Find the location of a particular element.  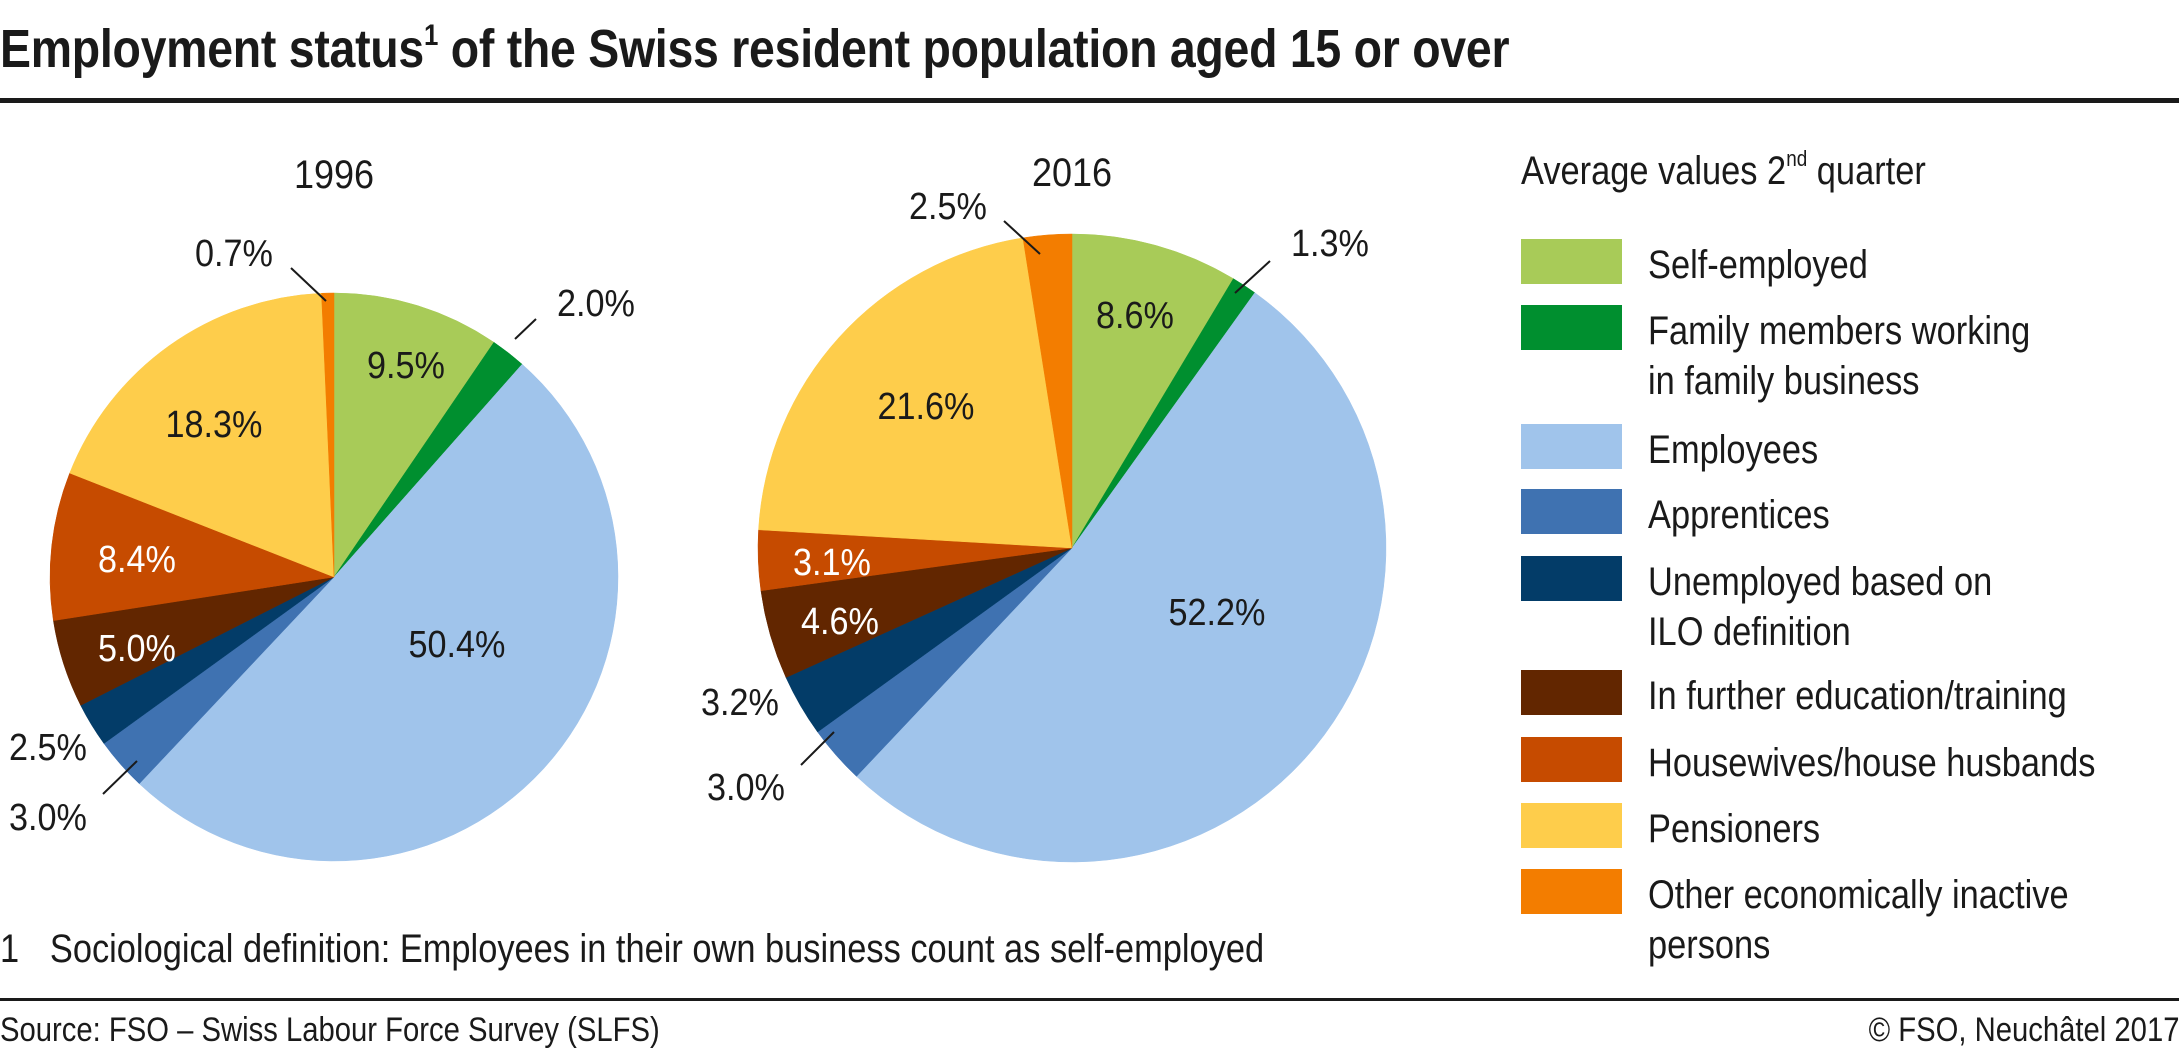

data-label-family_members: 1.3% is located at coordinates (1330, 242).